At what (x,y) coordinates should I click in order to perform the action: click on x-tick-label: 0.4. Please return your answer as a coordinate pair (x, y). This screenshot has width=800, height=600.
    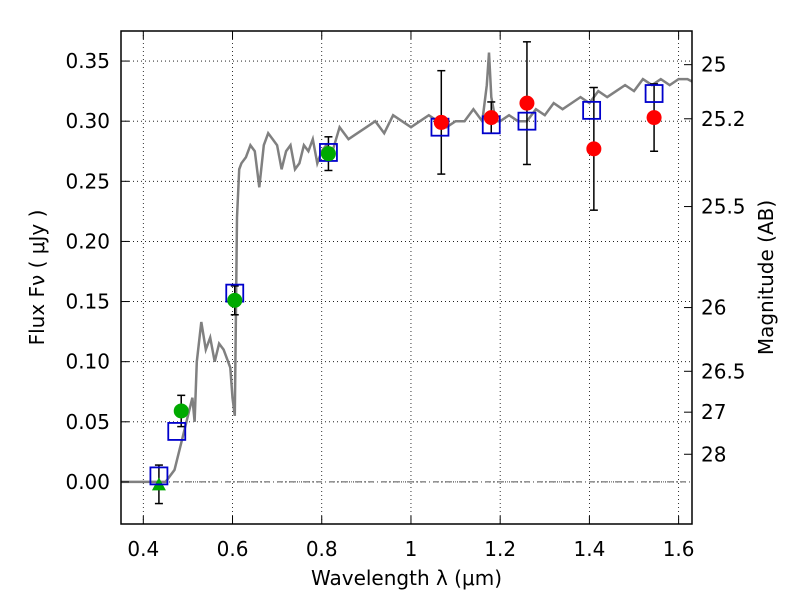
    Looking at the image, I should click on (143, 549).